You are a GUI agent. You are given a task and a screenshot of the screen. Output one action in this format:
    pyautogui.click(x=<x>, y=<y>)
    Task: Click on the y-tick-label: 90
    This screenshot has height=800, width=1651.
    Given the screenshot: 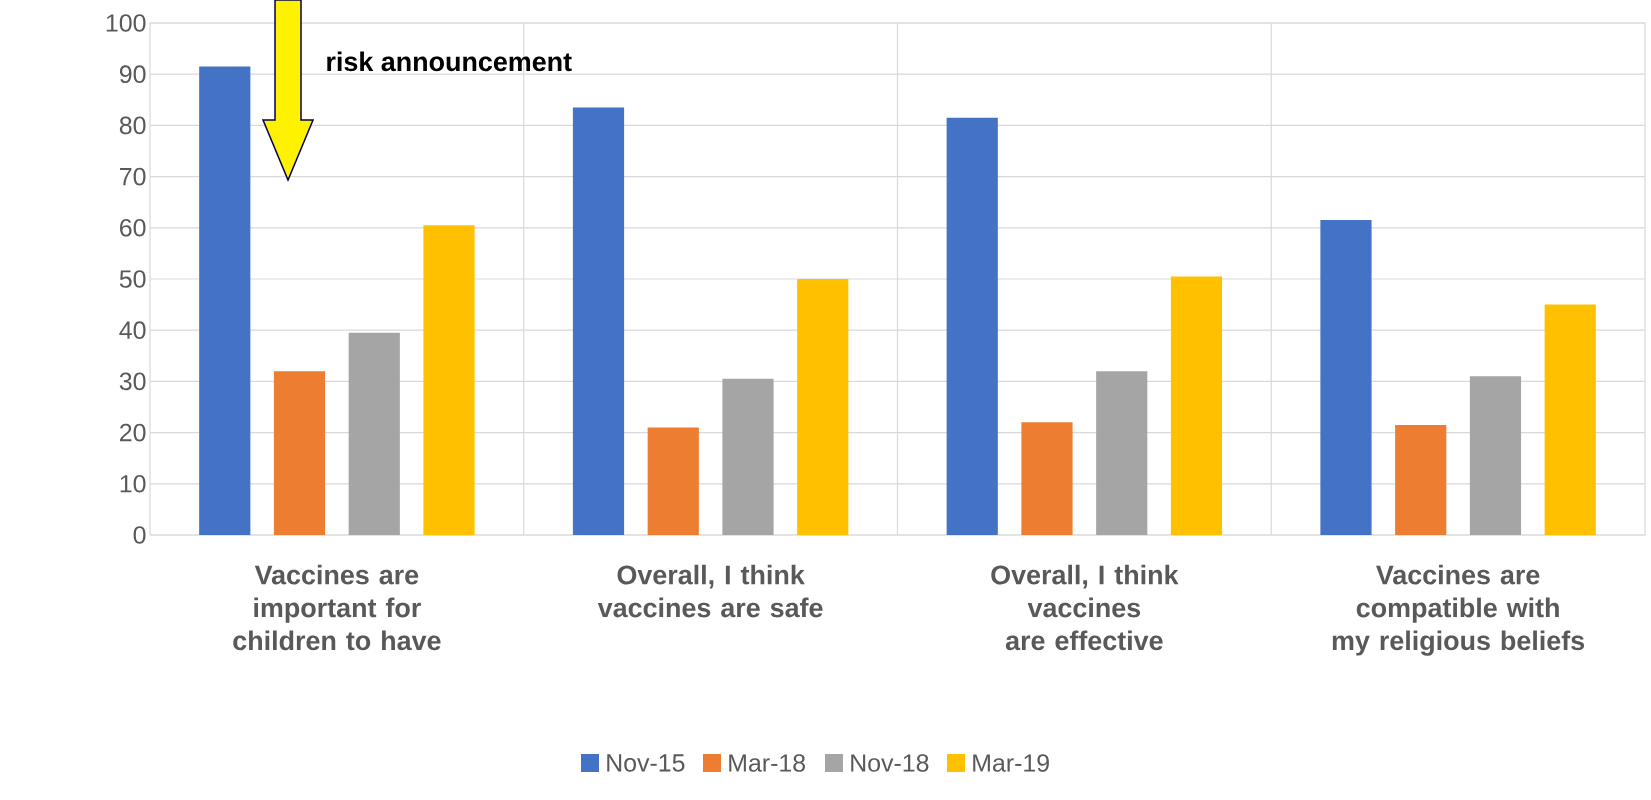 What is the action you would take?
    pyautogui.click(x=132, y=74)
    